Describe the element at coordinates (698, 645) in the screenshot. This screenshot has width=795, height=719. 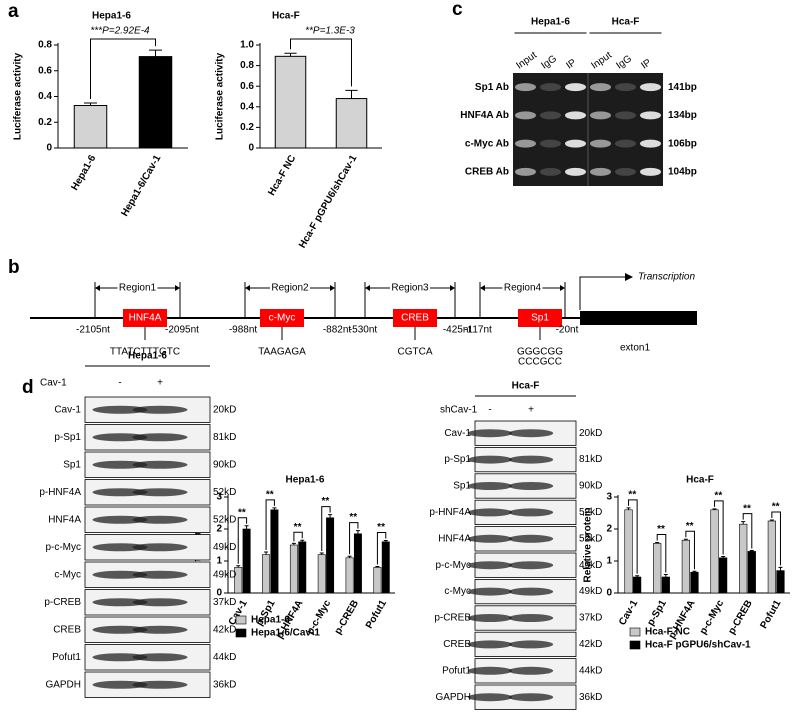
I see `legend-label: Hca-F pGPU6/shCav-1` at that location.